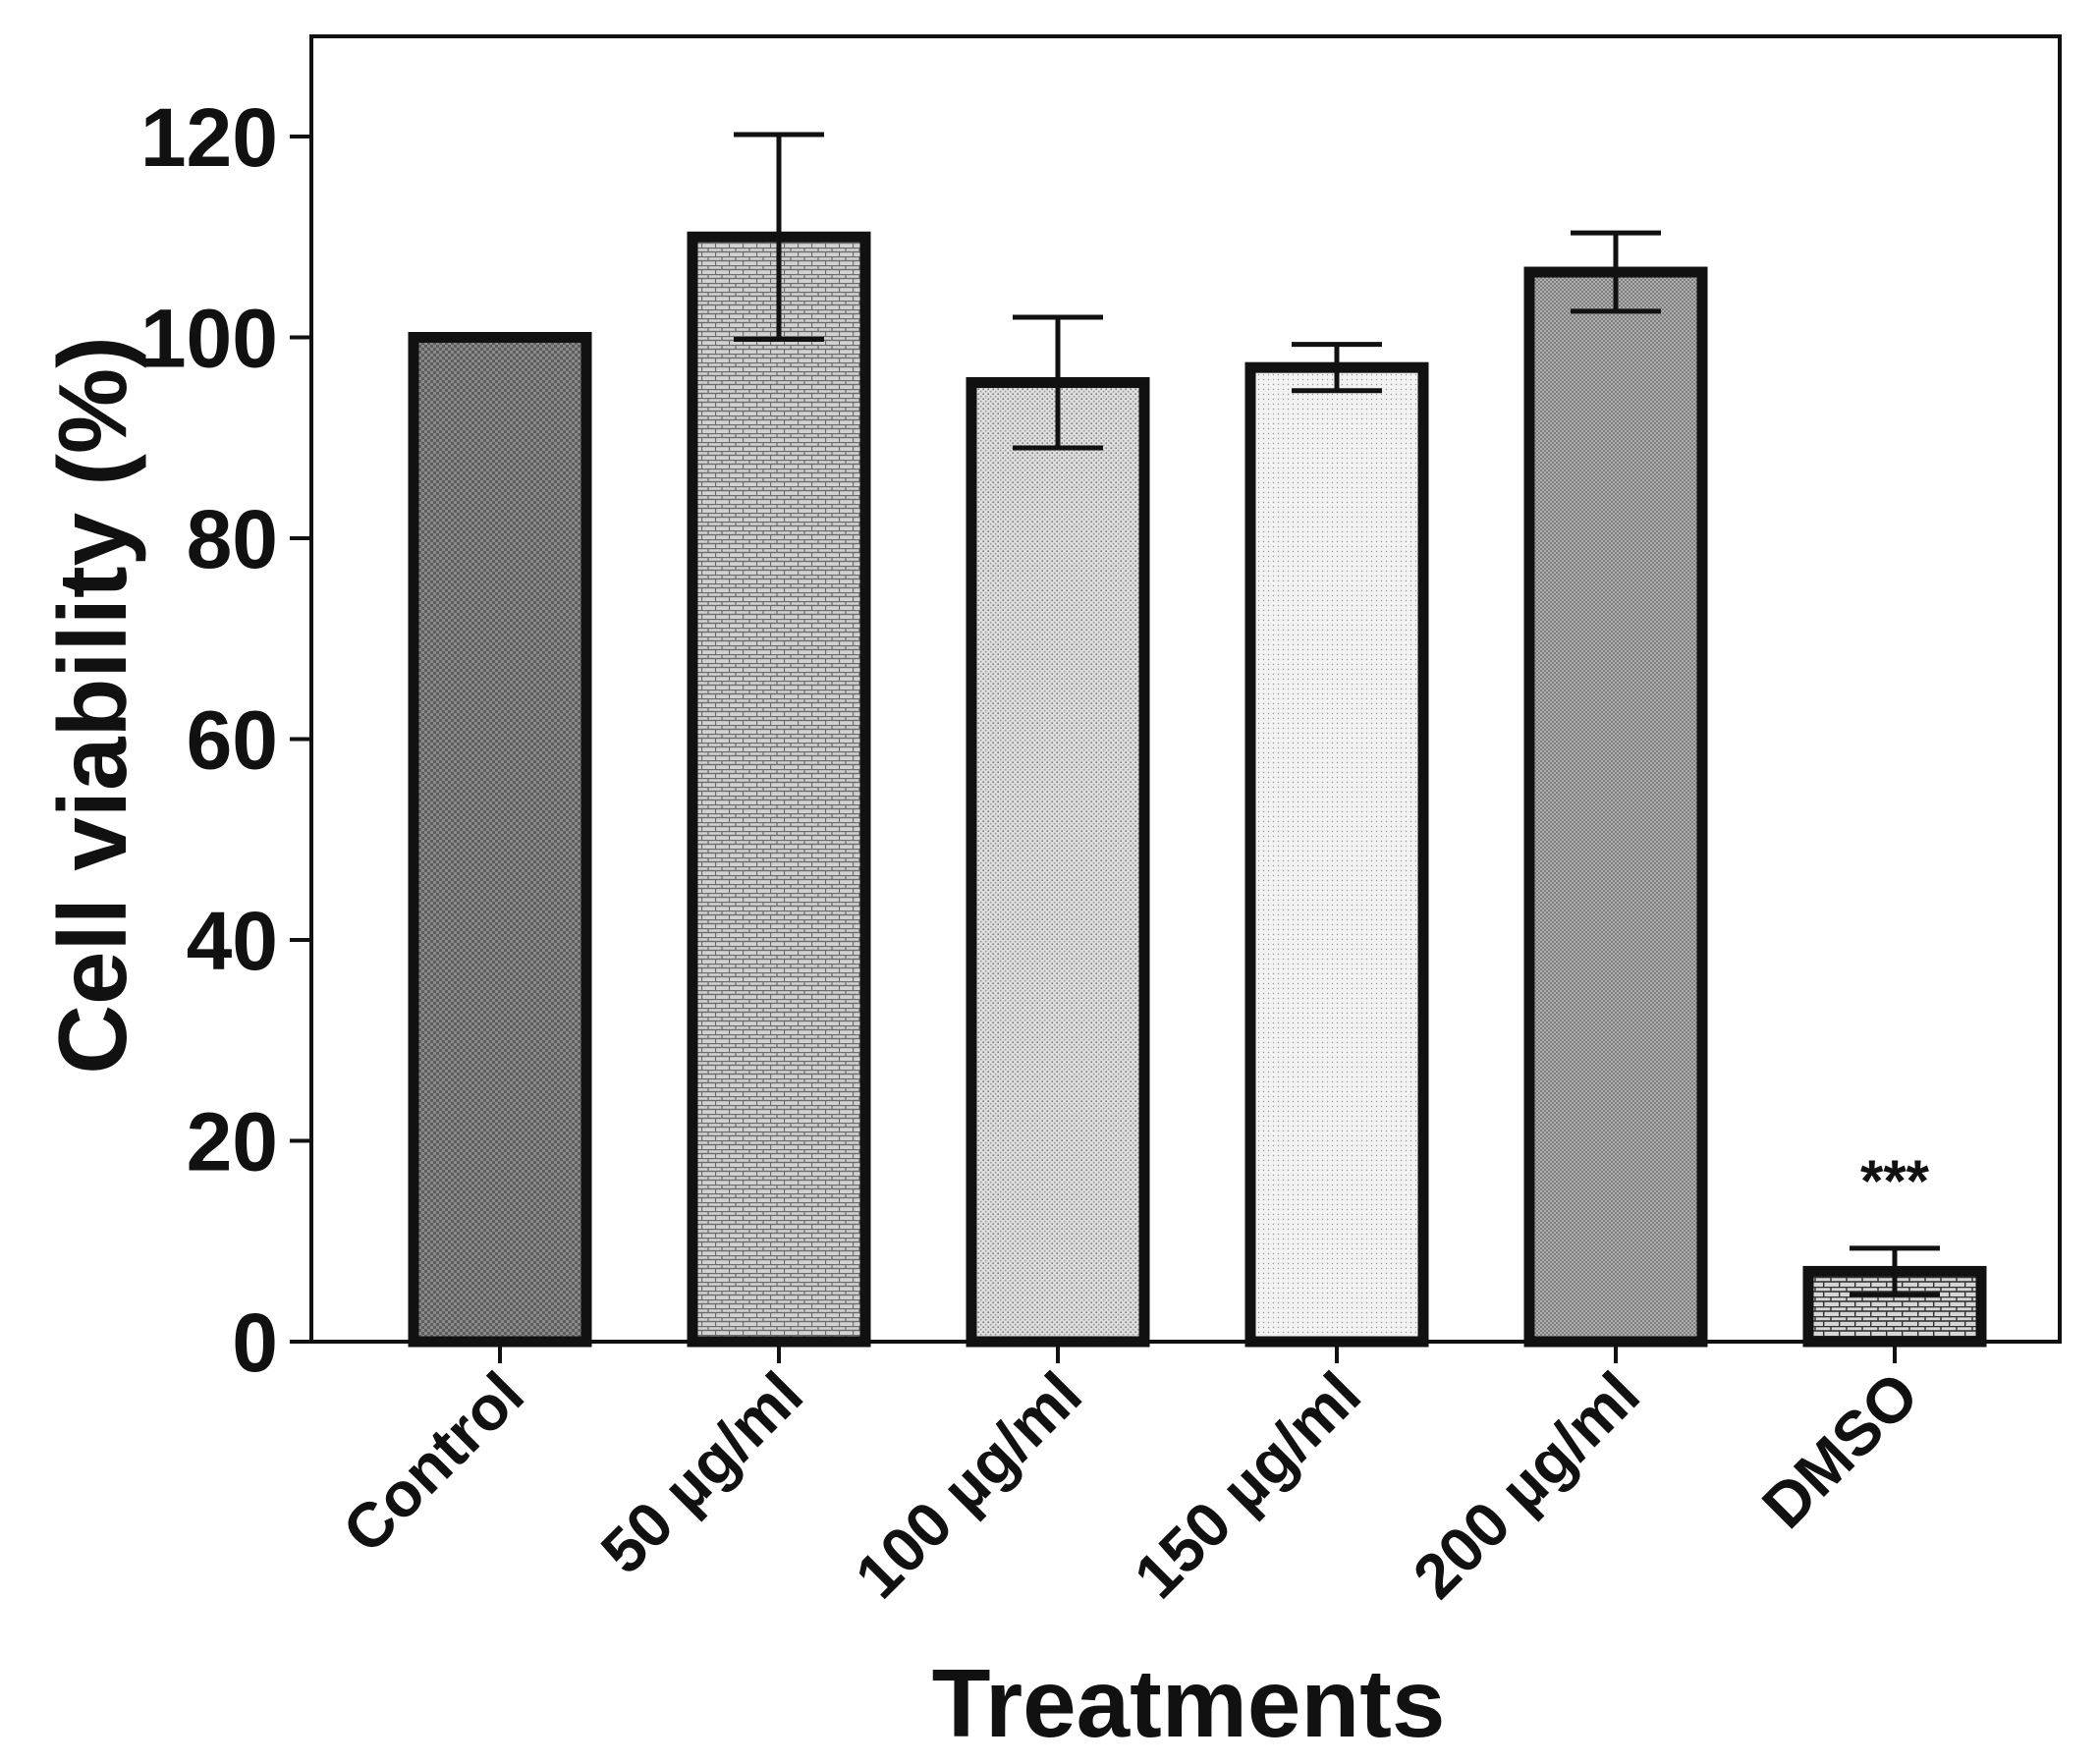 Image resolution: width=2100 pixels, height=1764 pixels. Describe the element at coordinates (1189, 1703) in the screenshot. I see `x-axis-label: Treatments` at that location.